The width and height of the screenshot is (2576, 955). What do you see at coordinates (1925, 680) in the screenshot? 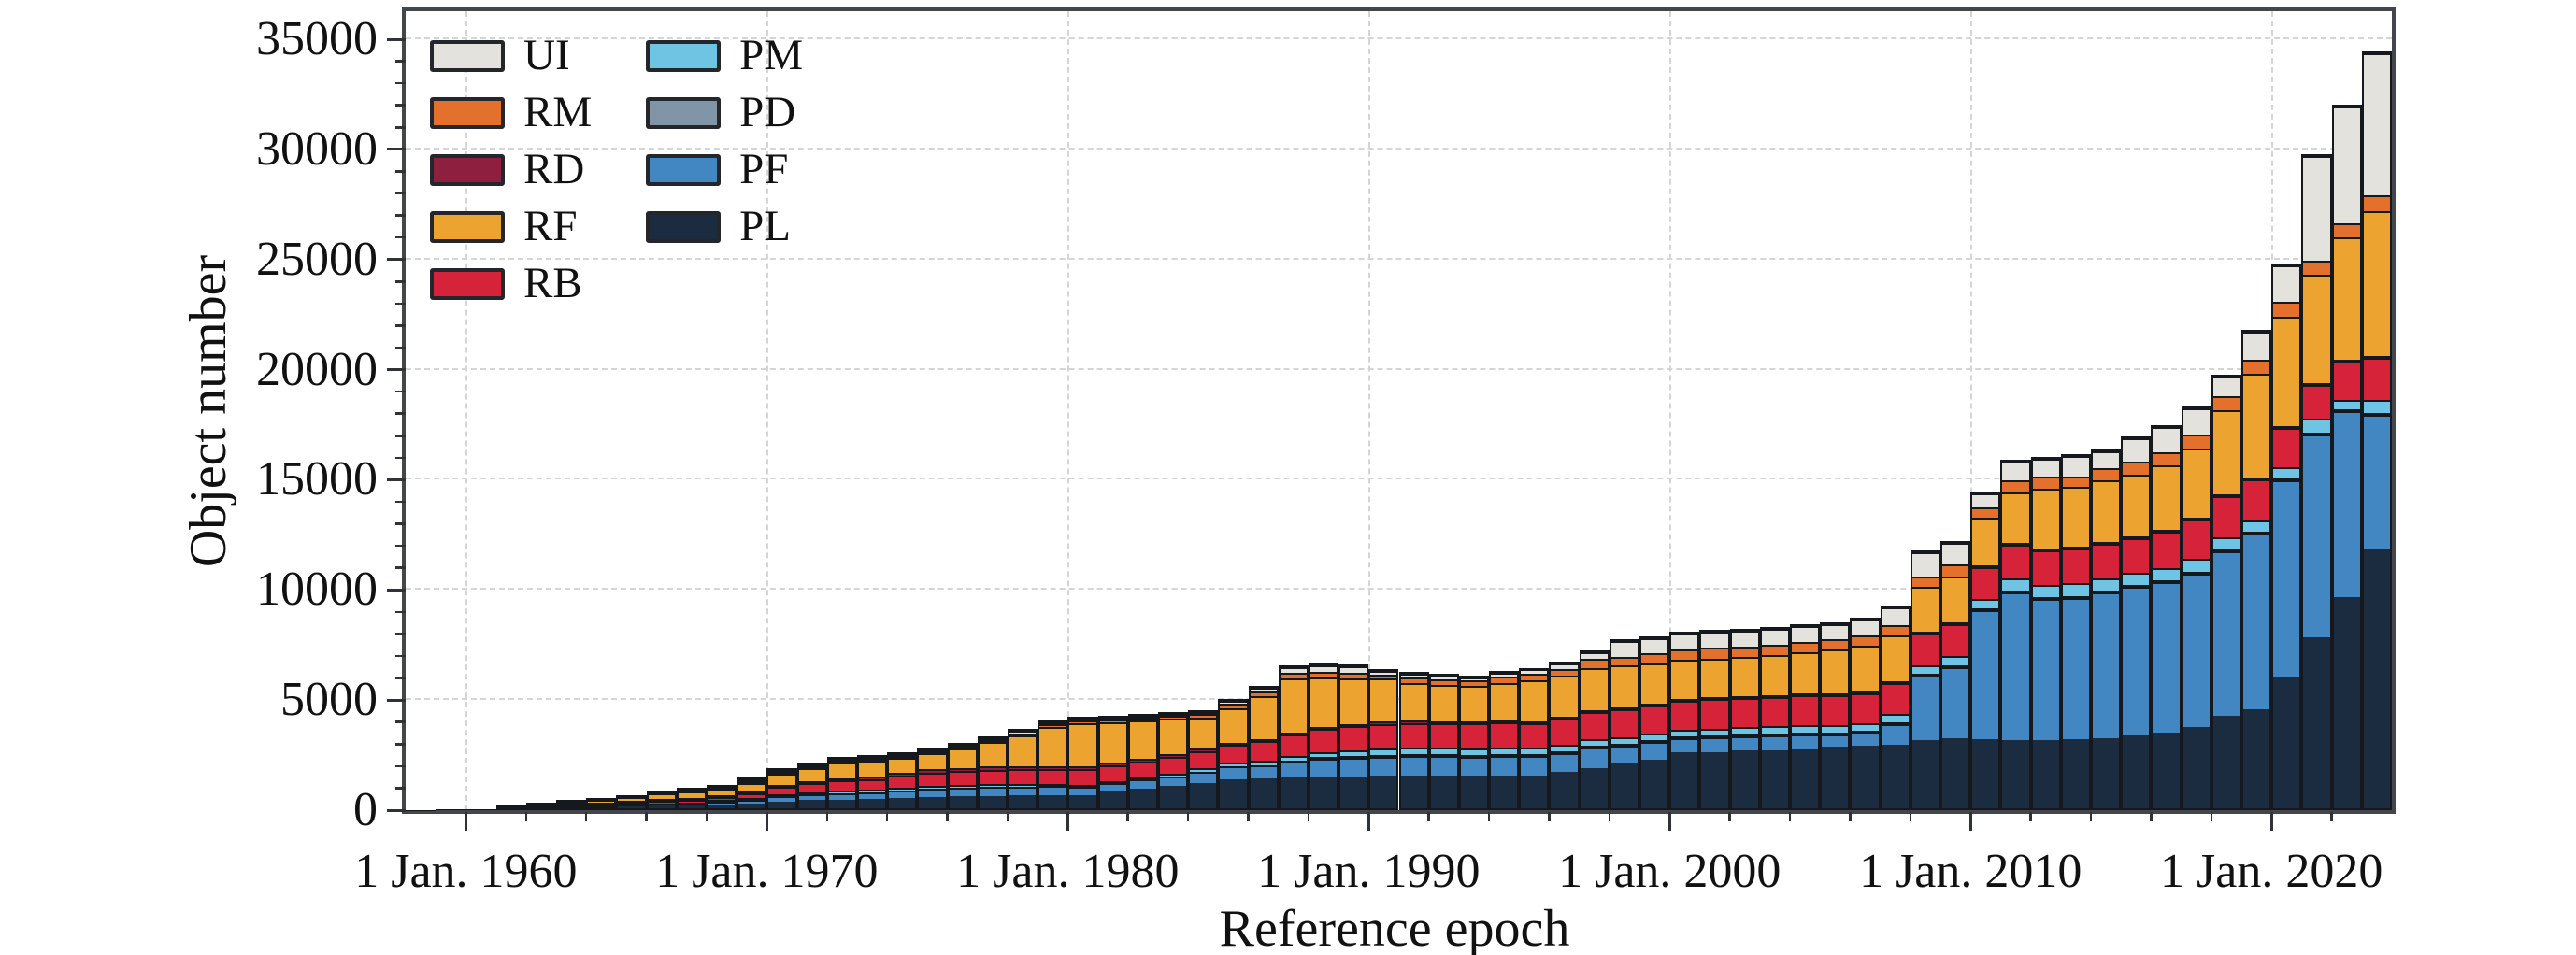
I see `bar-2008` at bounding box center [1925, 680].